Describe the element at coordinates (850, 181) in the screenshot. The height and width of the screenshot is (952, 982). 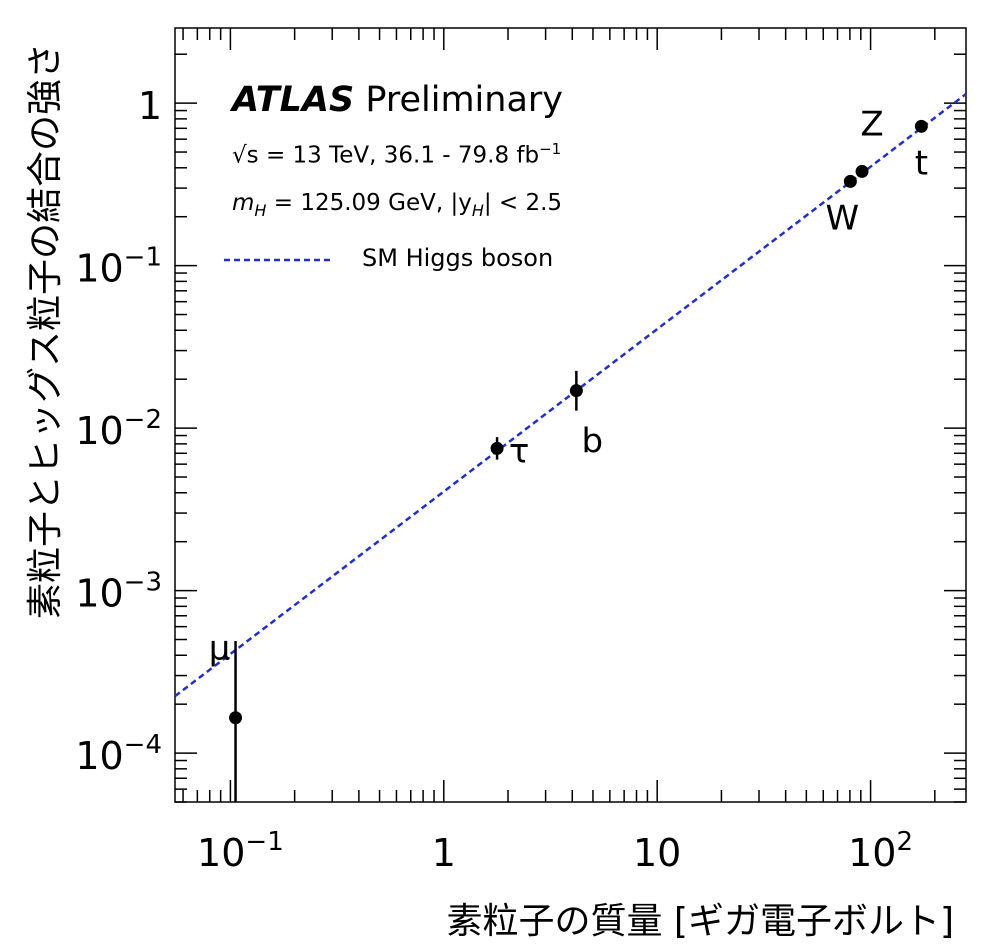
I see `point-W` at that location.